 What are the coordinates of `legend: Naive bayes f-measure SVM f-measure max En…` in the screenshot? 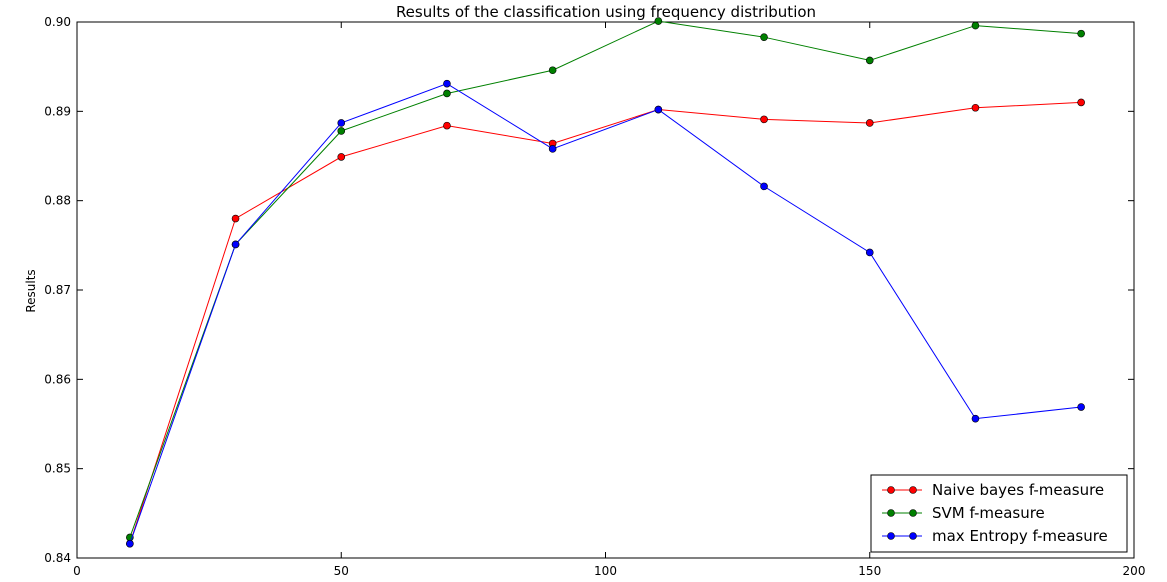 It's located at (999, 513).